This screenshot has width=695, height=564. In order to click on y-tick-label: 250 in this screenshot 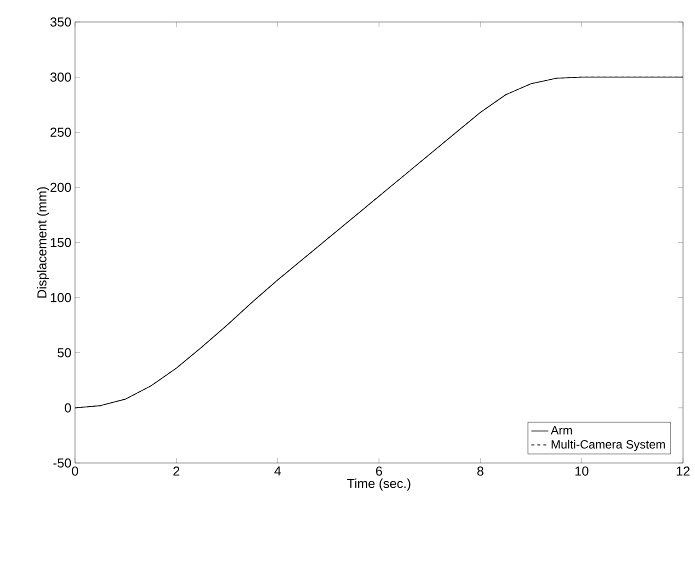, I will do `click(60, 132)`.